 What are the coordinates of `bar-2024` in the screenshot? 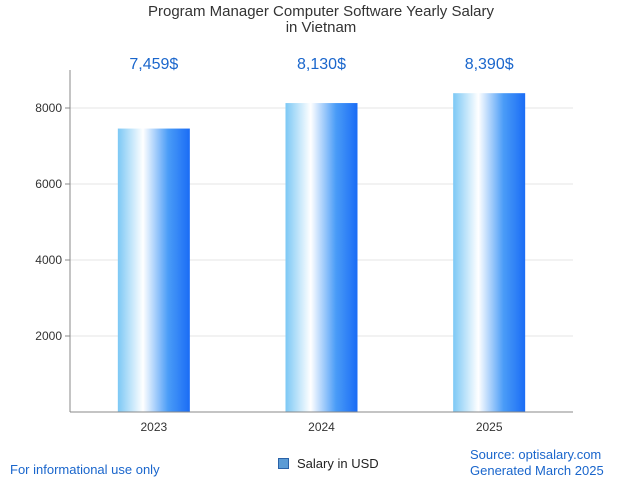 It's located at (321, 257).